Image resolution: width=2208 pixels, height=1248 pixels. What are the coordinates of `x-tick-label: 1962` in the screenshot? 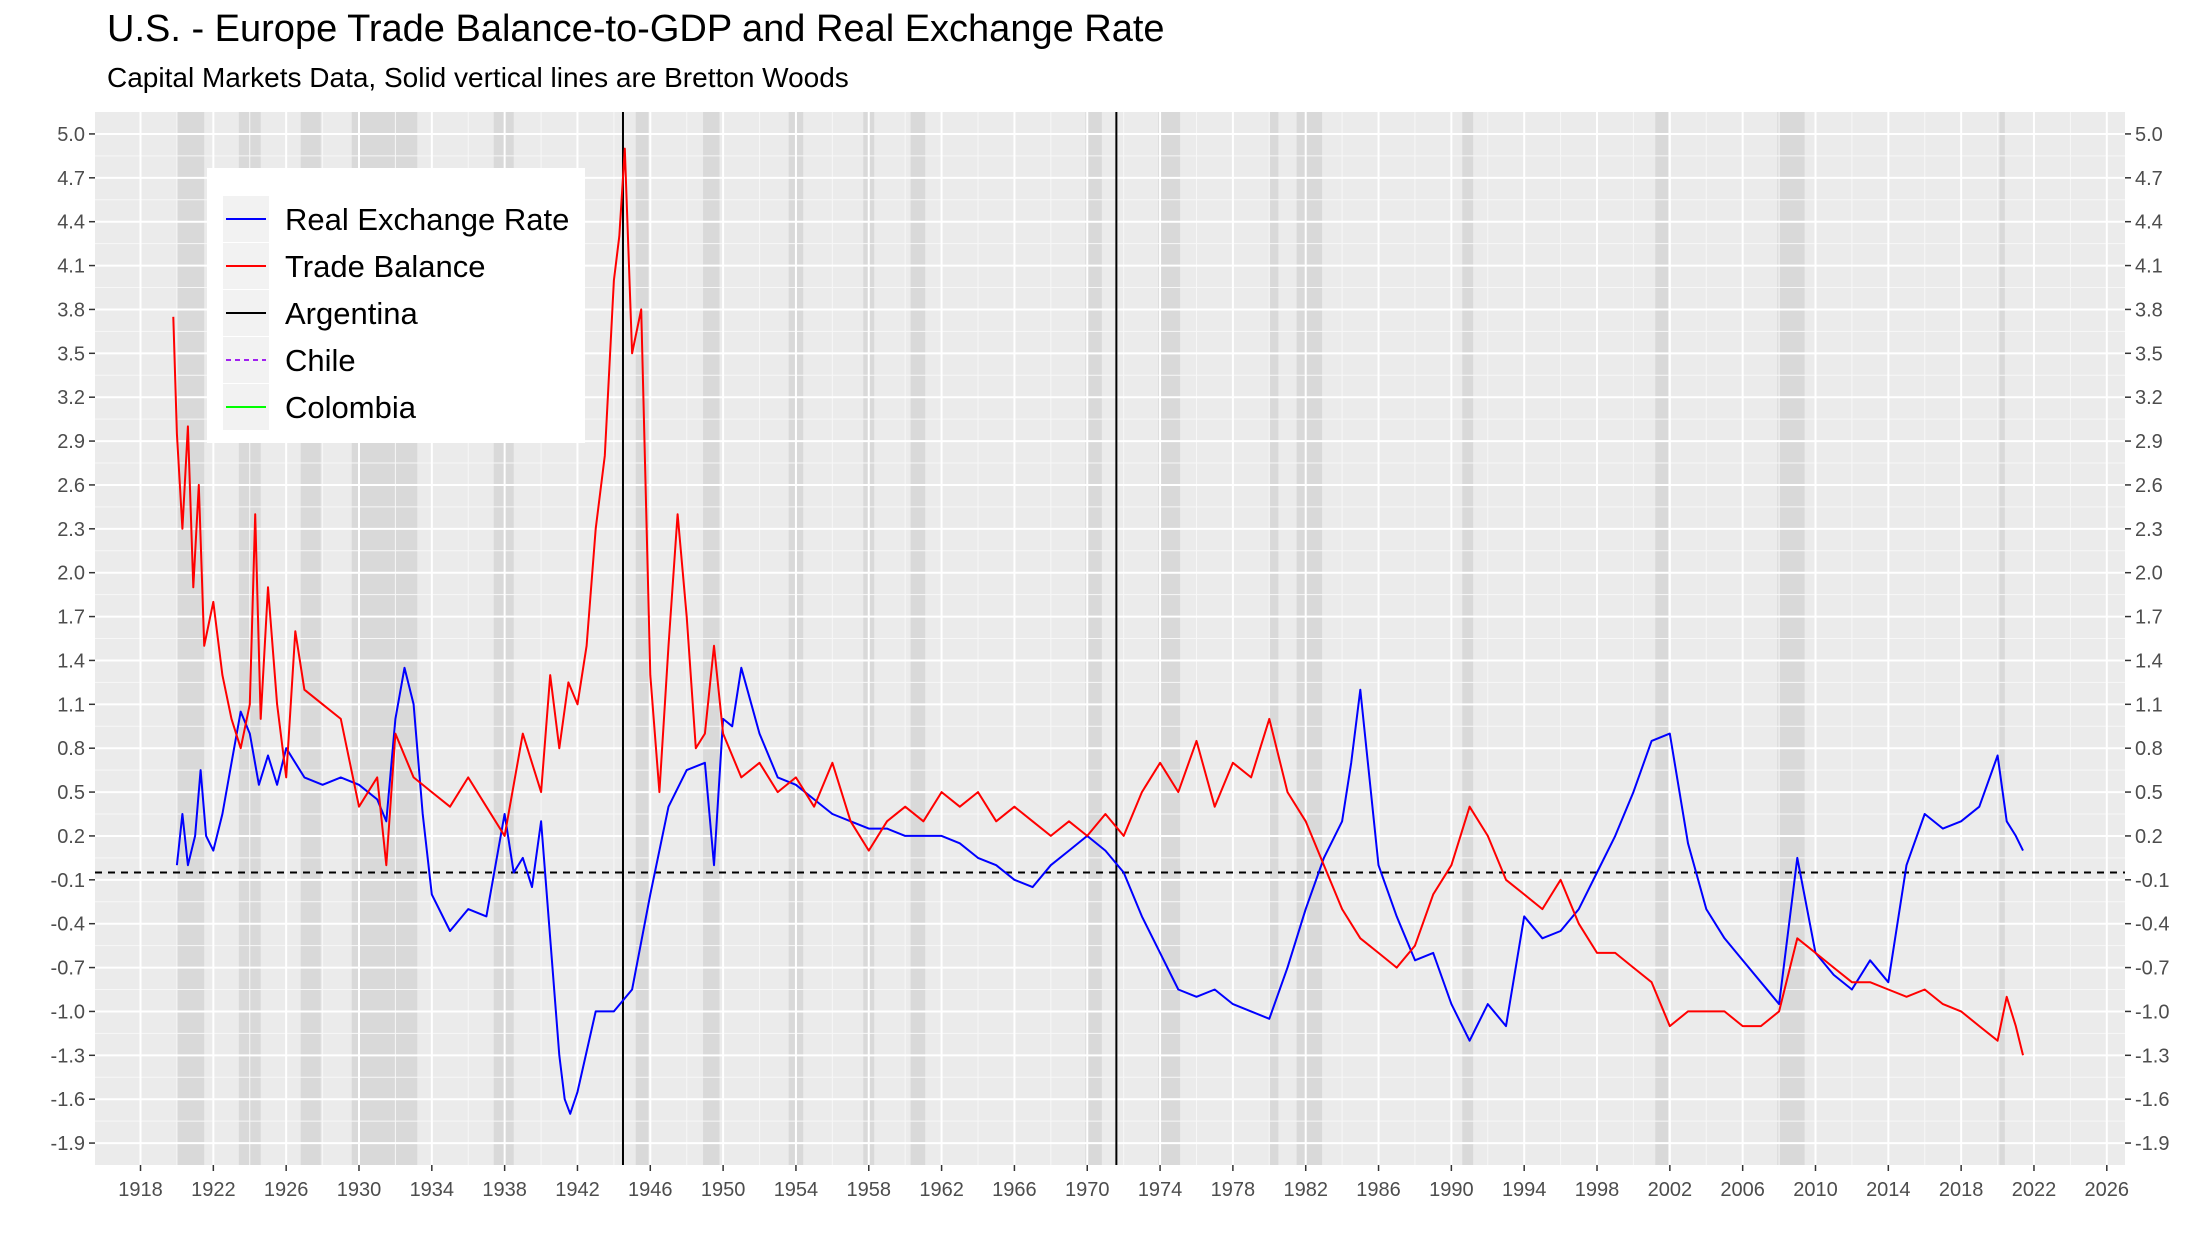 It's located at (941, 1190).